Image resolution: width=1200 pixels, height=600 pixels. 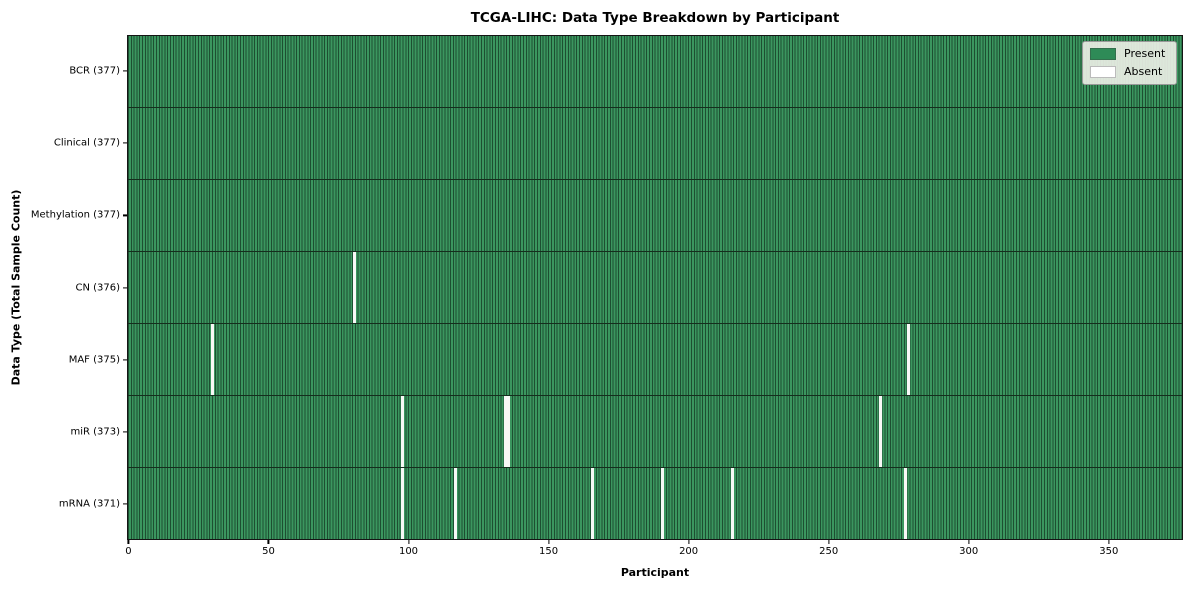 I want to click on legend-swatch-present, so click(x=1103, y=53).